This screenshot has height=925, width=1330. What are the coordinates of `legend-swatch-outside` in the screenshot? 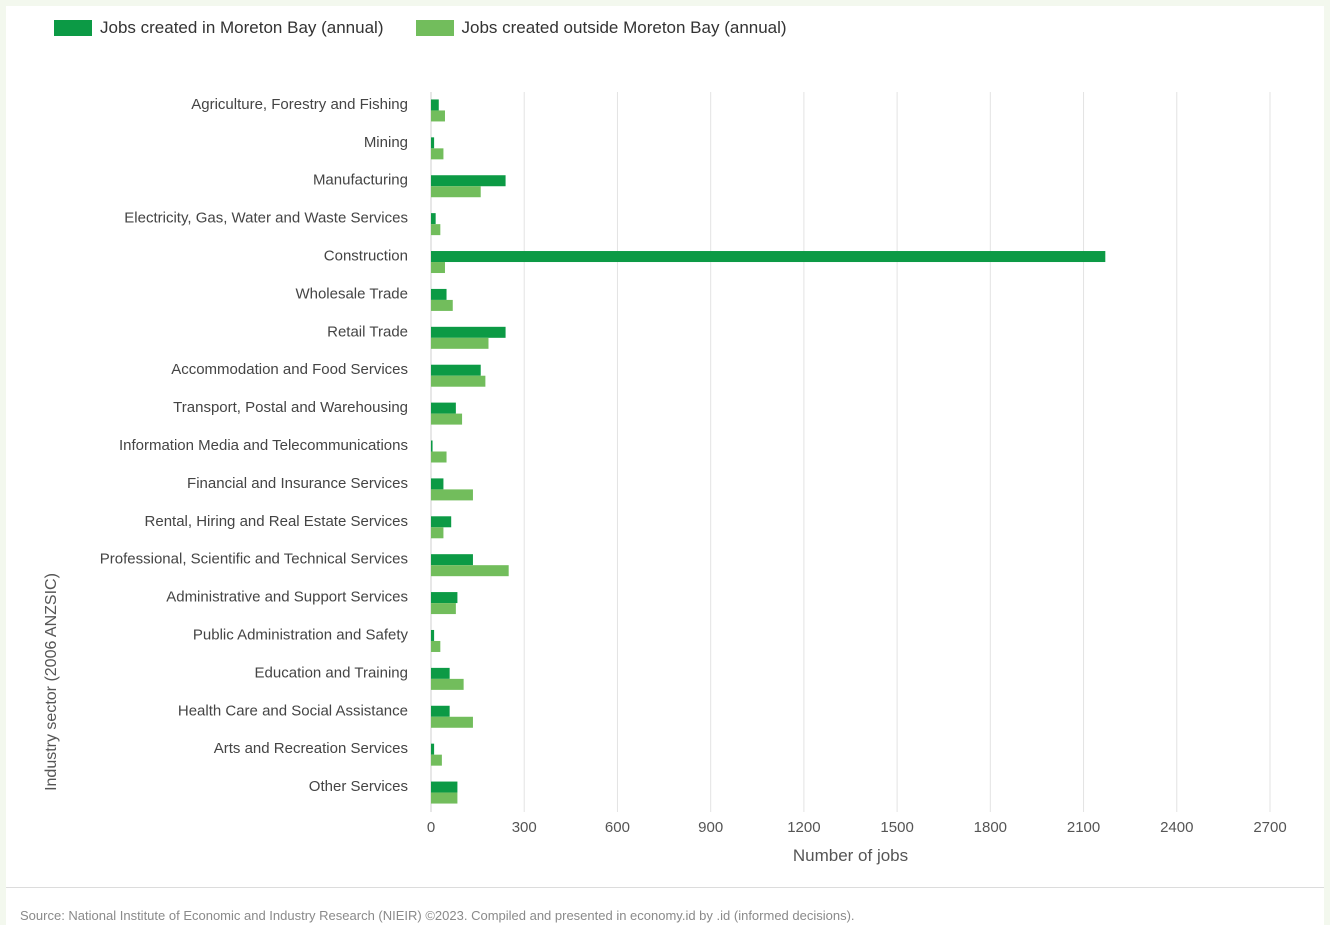 It's located at (434, 28).